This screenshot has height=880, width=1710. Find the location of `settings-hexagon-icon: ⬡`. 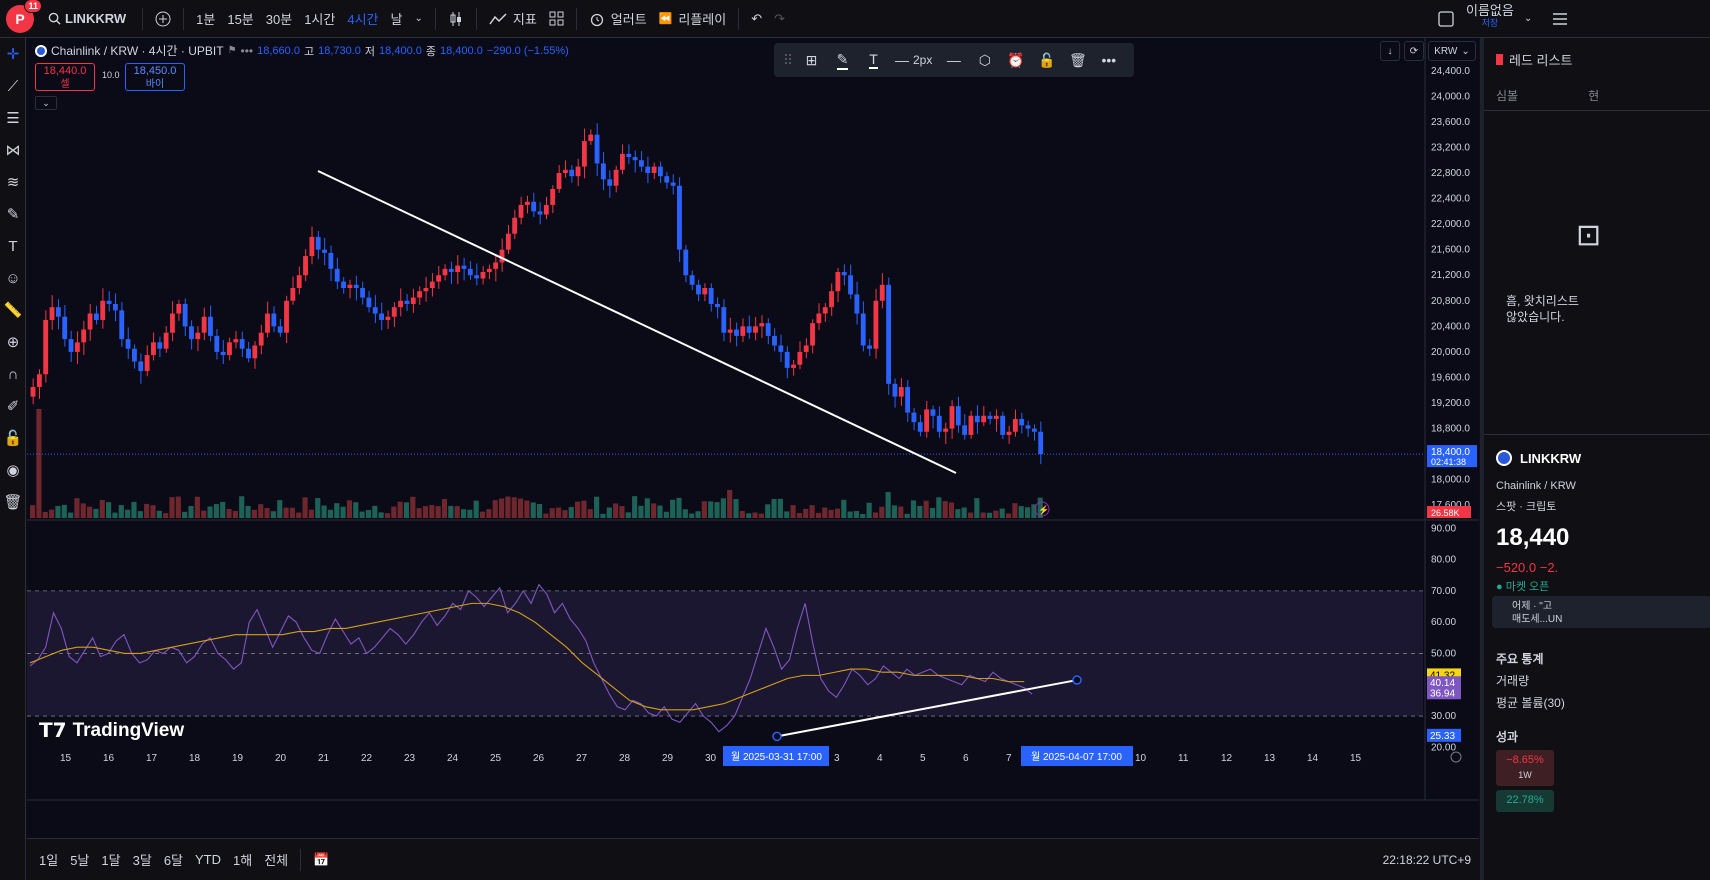

settings-hexagon-icon: ⬡ is located at coordinates (984, 59).